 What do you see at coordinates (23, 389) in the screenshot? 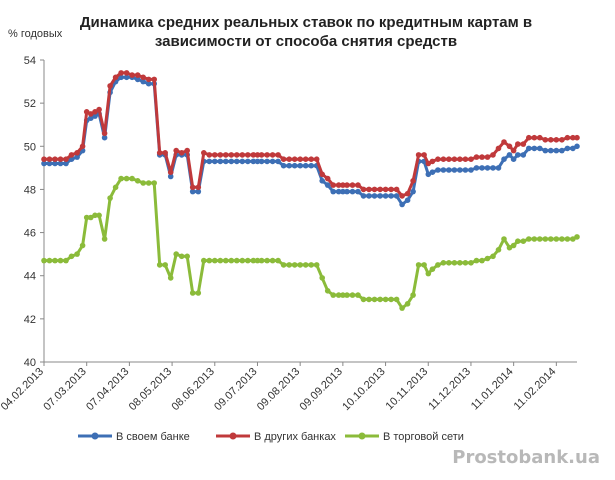
I see `x-tick-label: 04.02.2013` at bounding box center [23, 389].